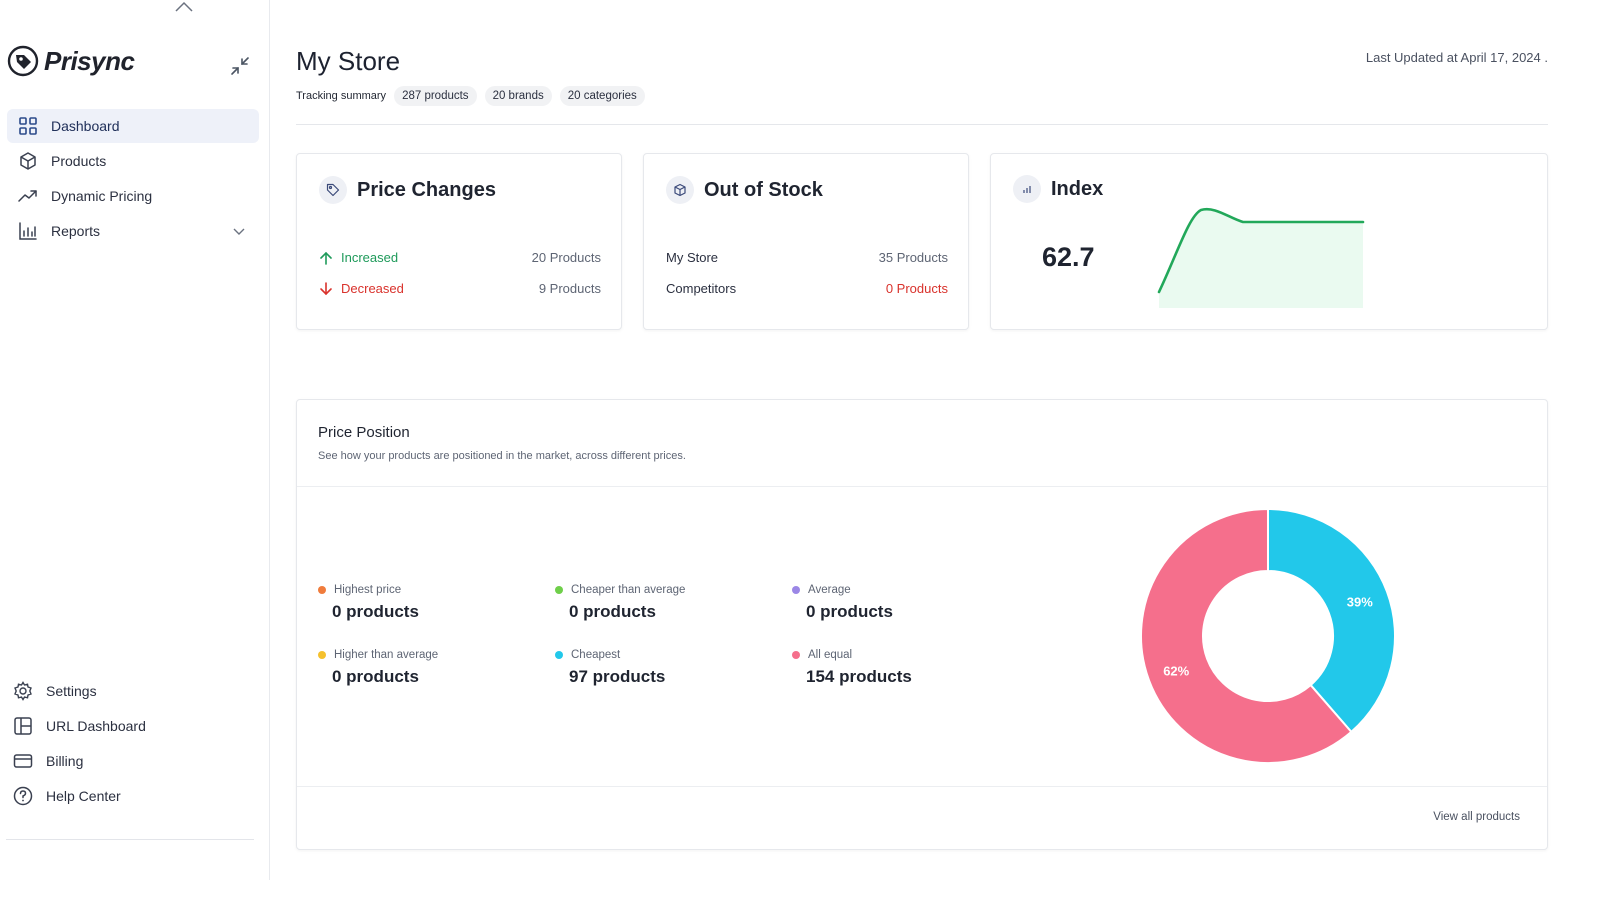 The image size is (1600, 900). I want to click on card-header: Out of Stock, so click(744, 190).